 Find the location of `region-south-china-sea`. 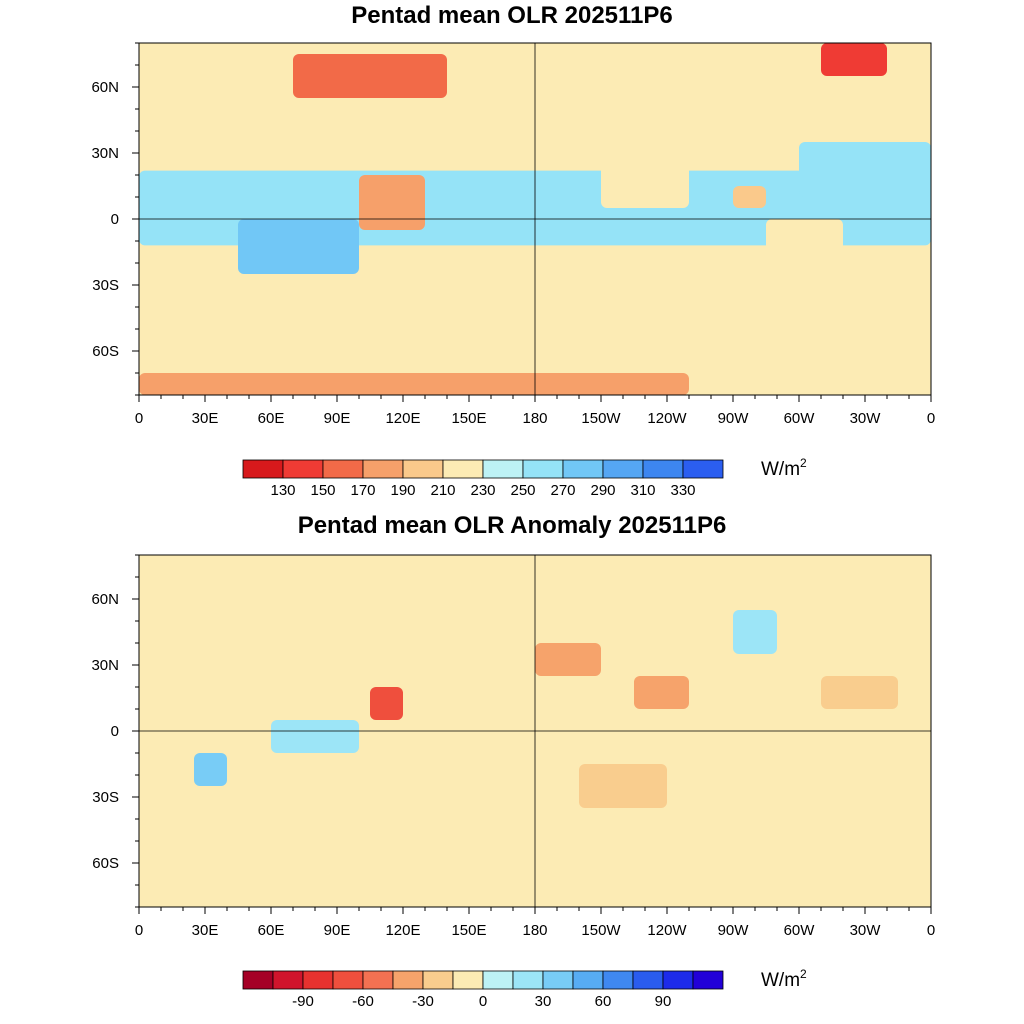

region-south-china-sea is located at coordinates (386, 703).